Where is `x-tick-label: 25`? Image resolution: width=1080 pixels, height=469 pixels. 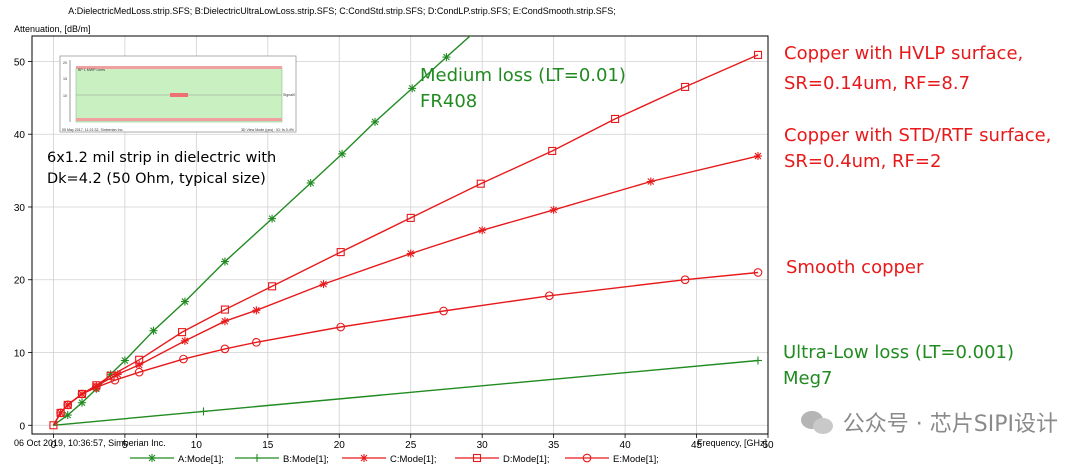 x-tick-label: 25 is located at coordinates (411, 445).